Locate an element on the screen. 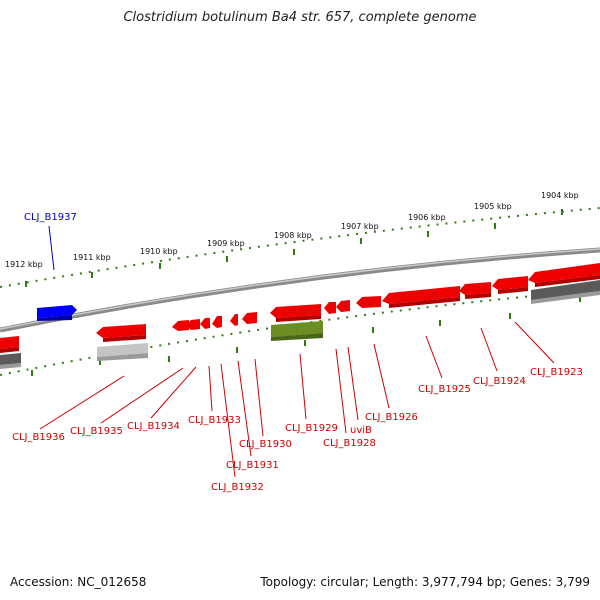 The width and height of the screenshot is (600, 600). genome-backbone-highlight is located at coordinates (300, 289).